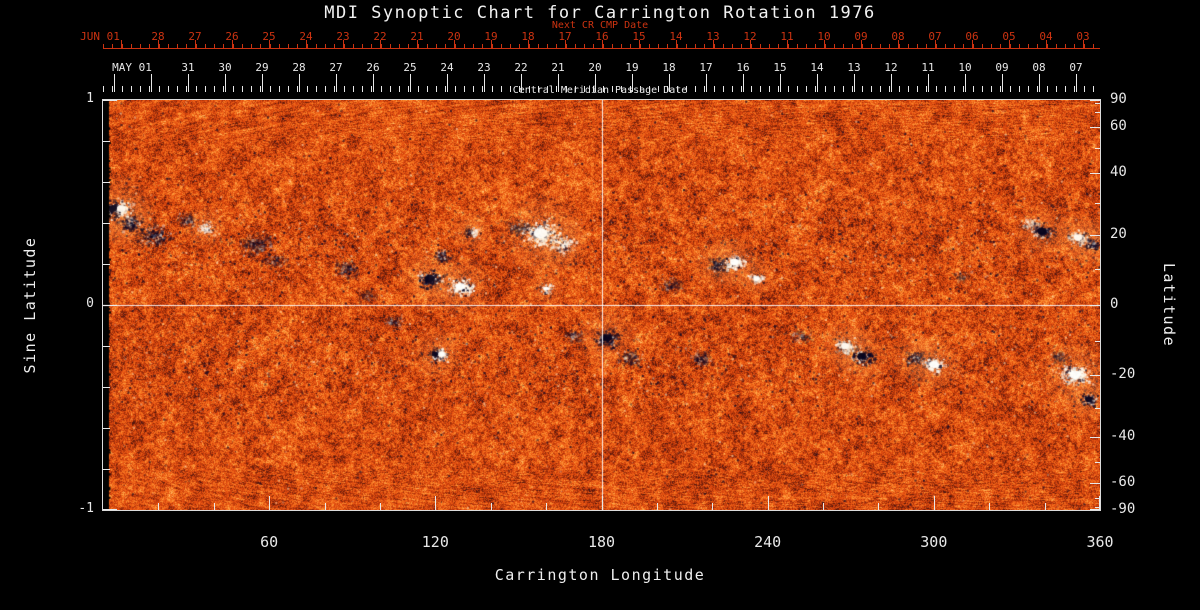  I want to click on red-date-label: 19, so click(491, 36).